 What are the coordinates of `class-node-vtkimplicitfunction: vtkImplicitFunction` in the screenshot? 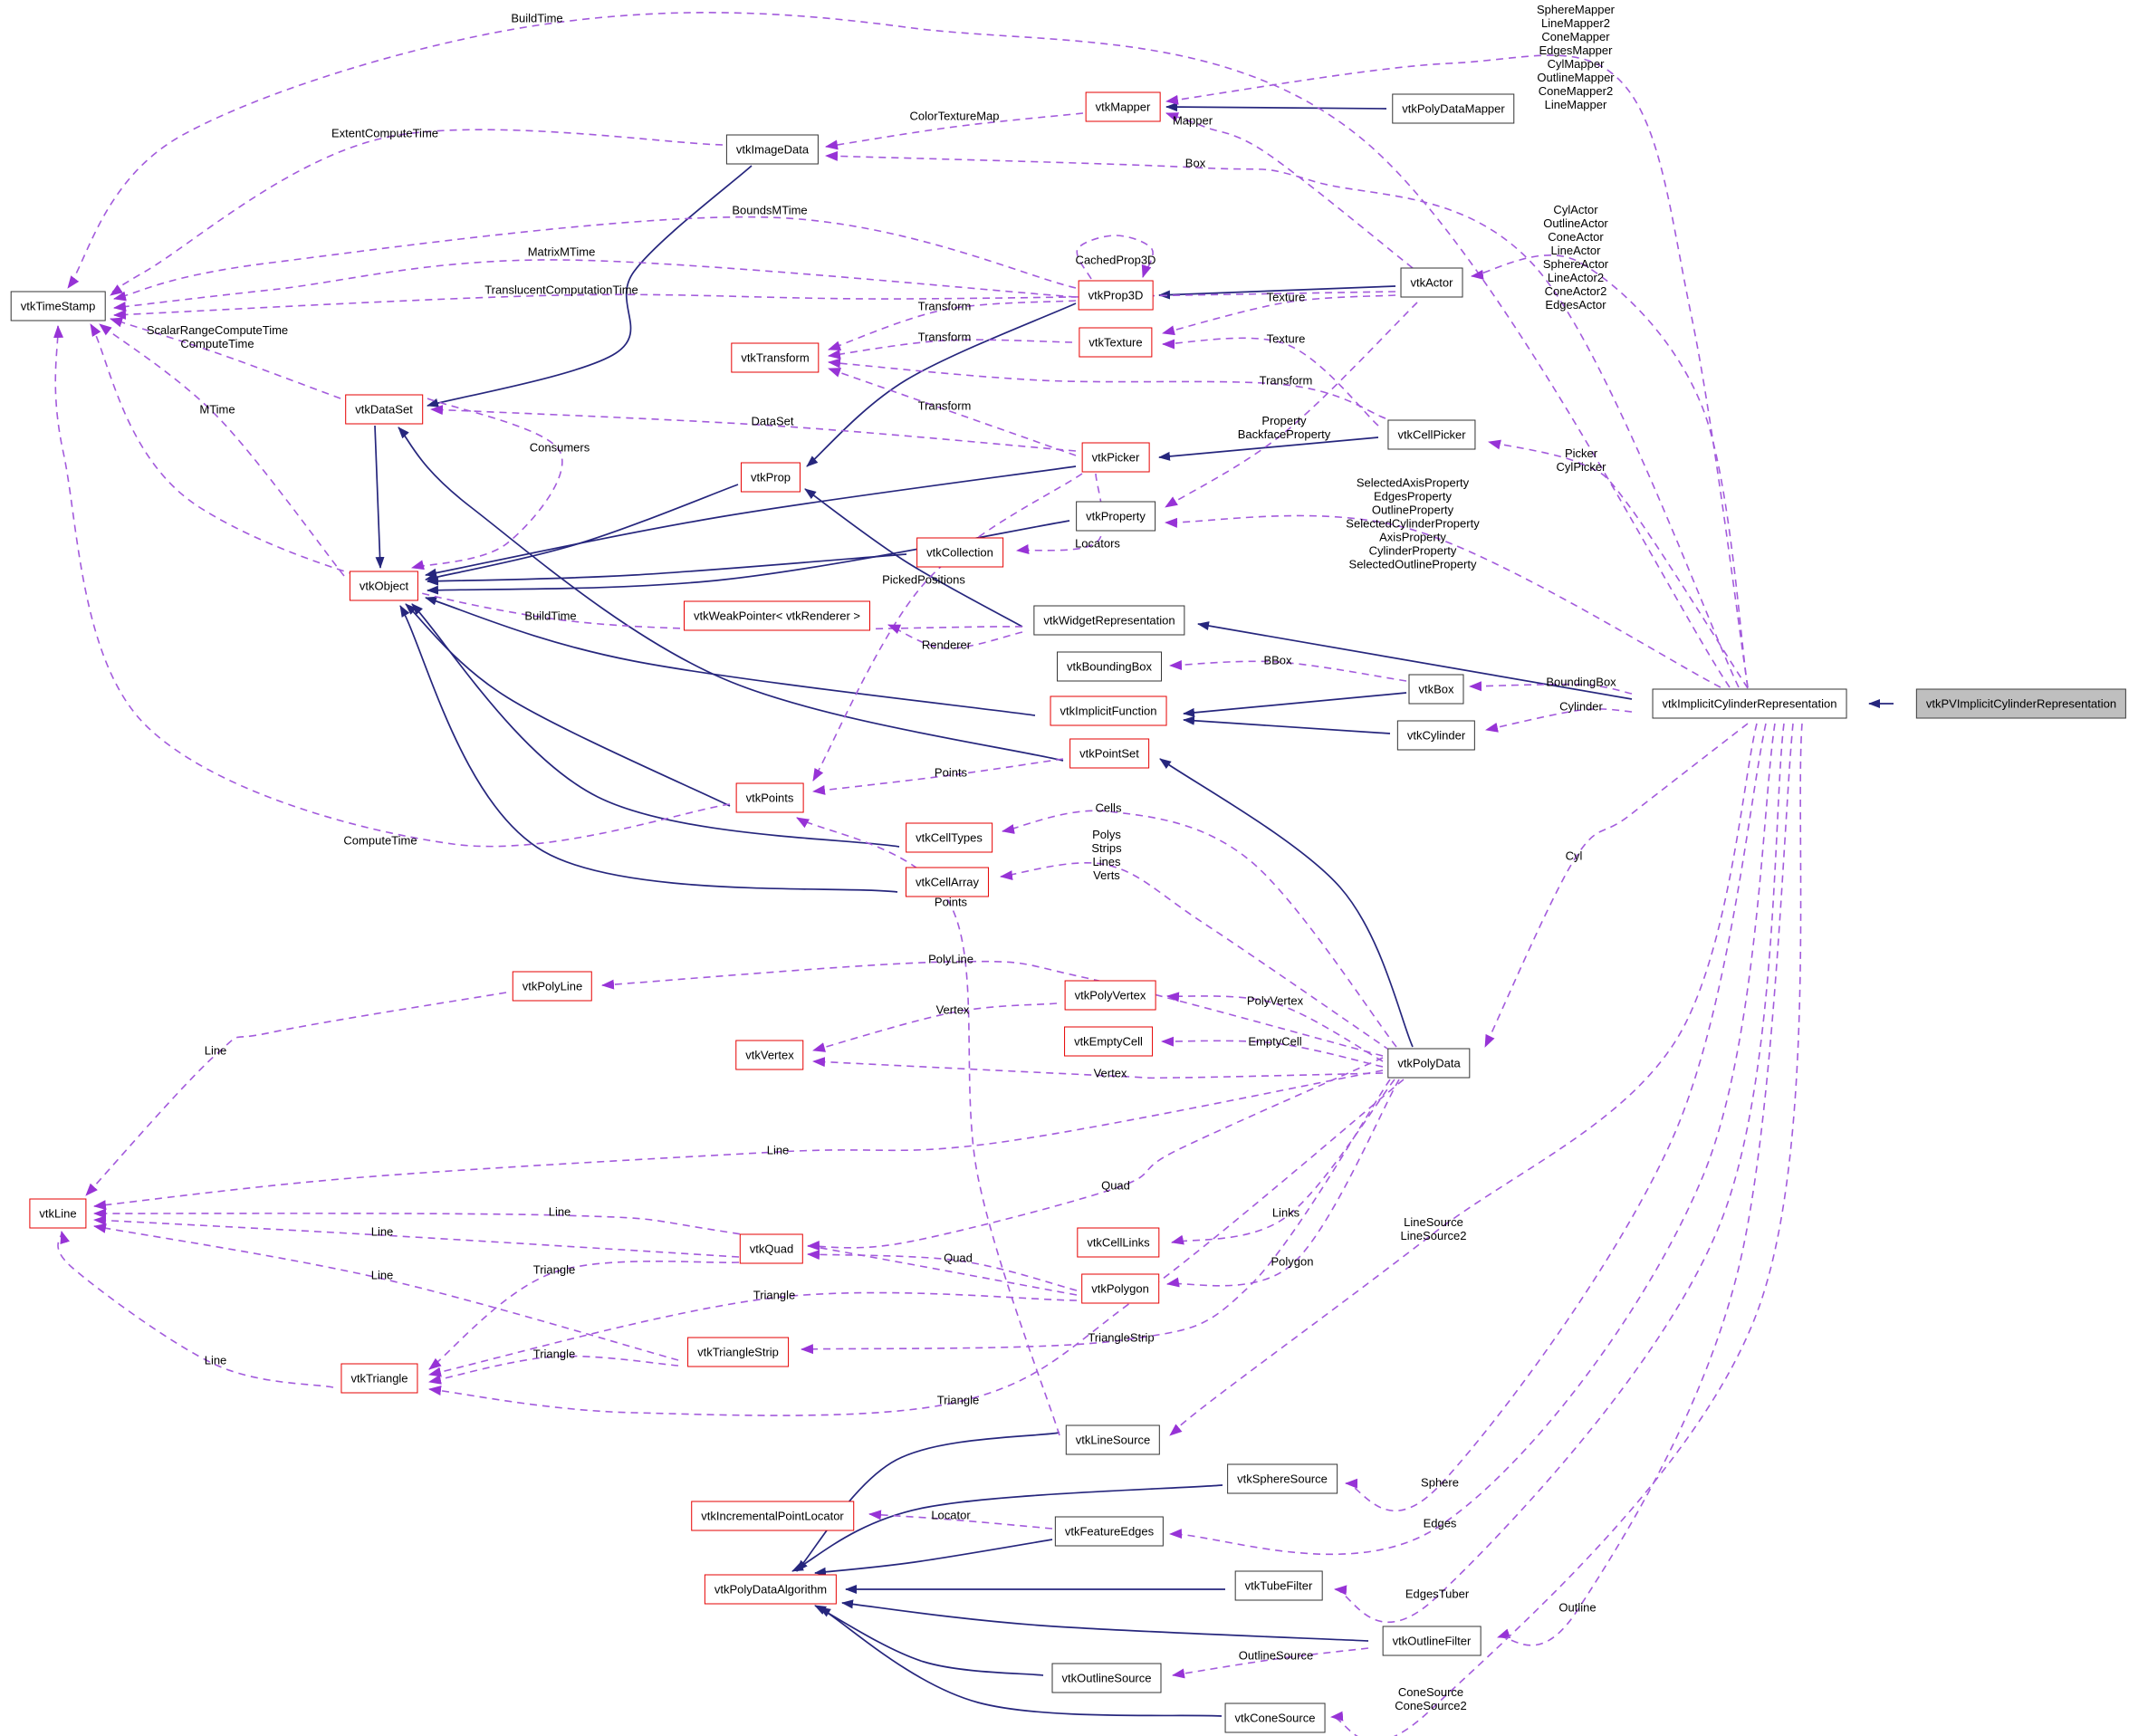 It's located at (1108, 710).